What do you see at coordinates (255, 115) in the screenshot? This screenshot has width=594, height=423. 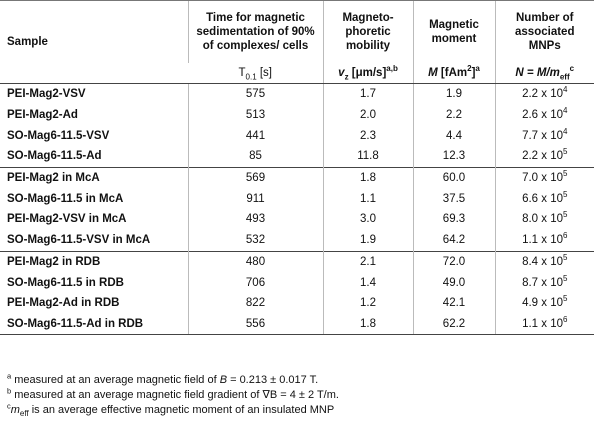 I see `time-cell: 513` at bounding box center [255, 115].